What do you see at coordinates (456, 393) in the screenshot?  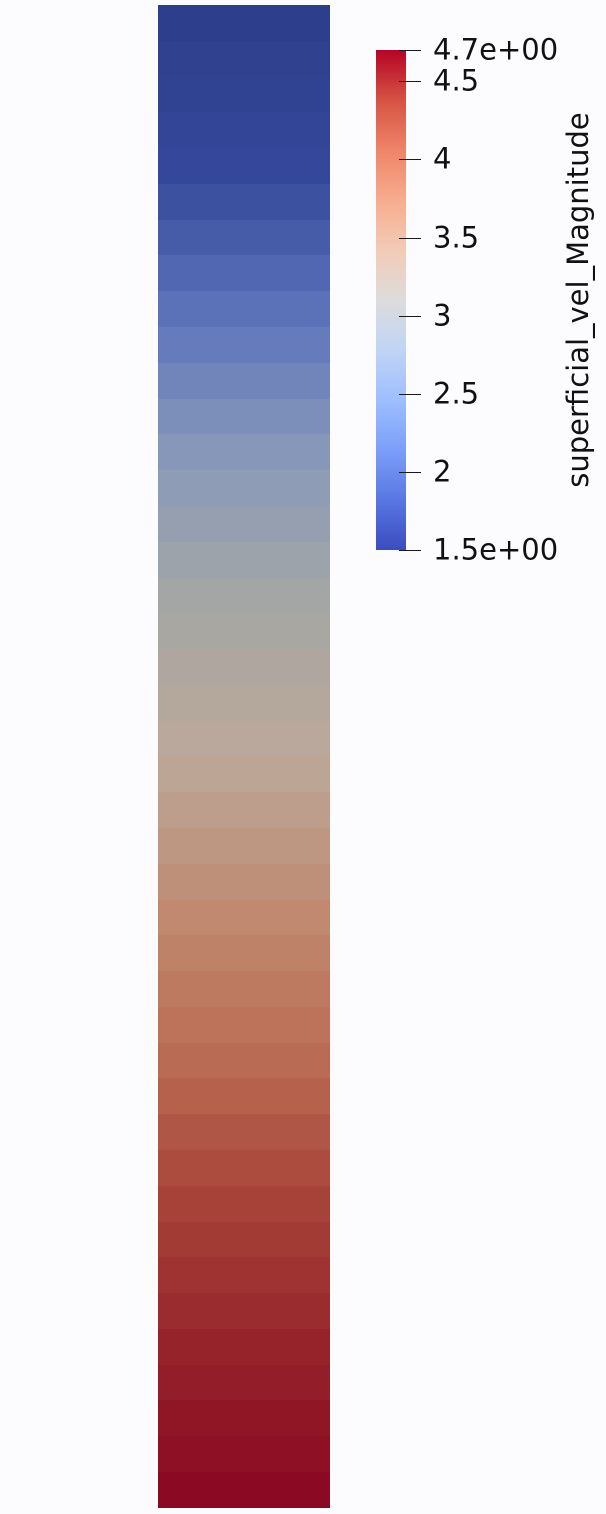 I see `colorbar-tick-label: 2.5` at bounding box center [456, 393].